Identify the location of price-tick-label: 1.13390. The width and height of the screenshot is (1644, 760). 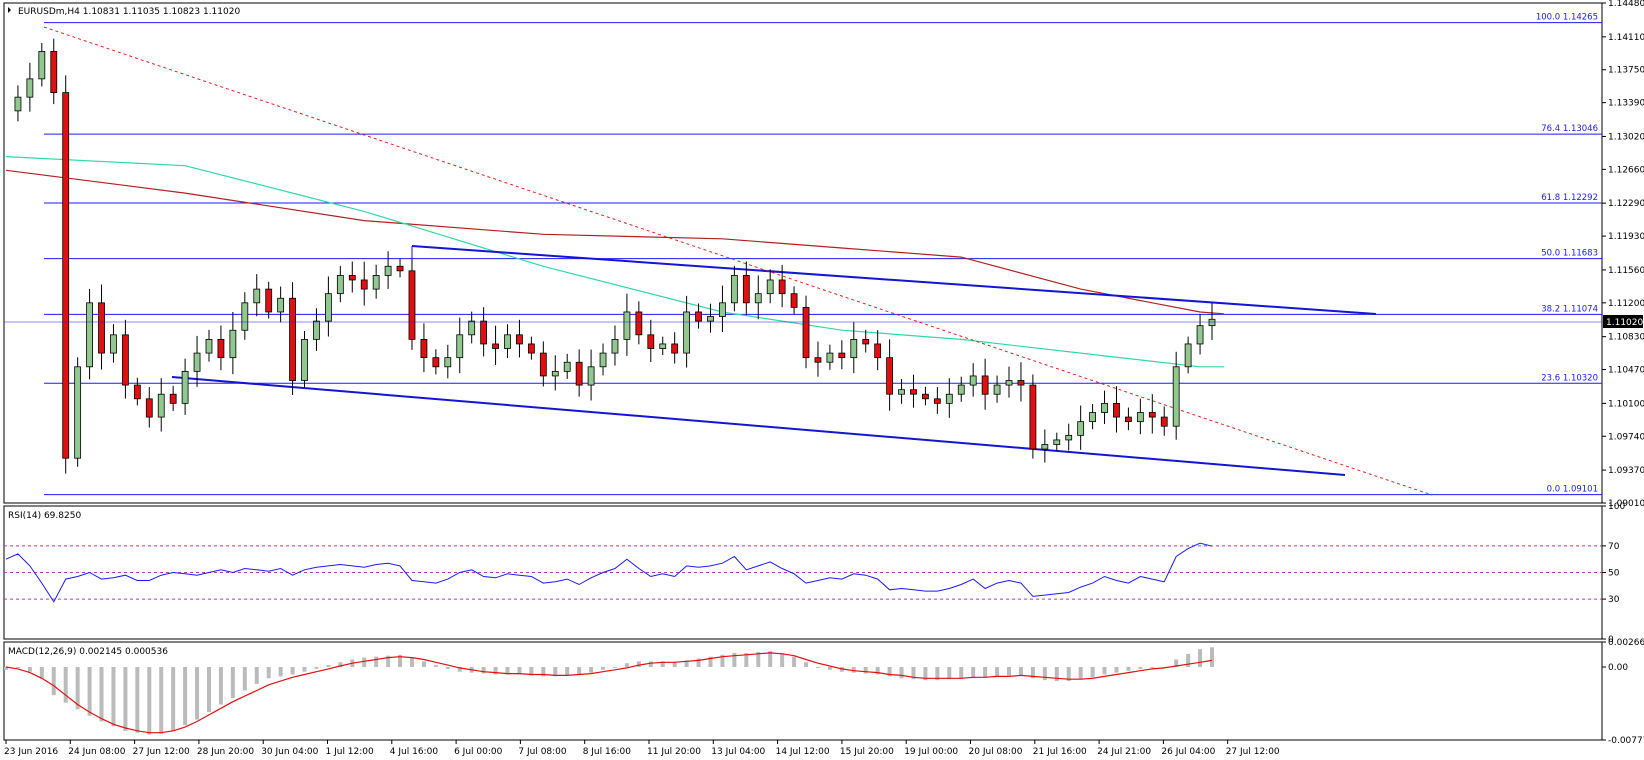
(1626, 104).